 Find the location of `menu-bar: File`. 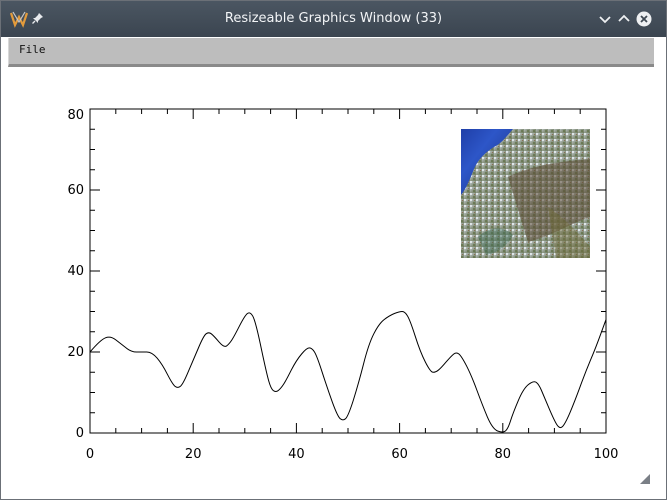

menu-bar: File is located at coordinates (331, 52).